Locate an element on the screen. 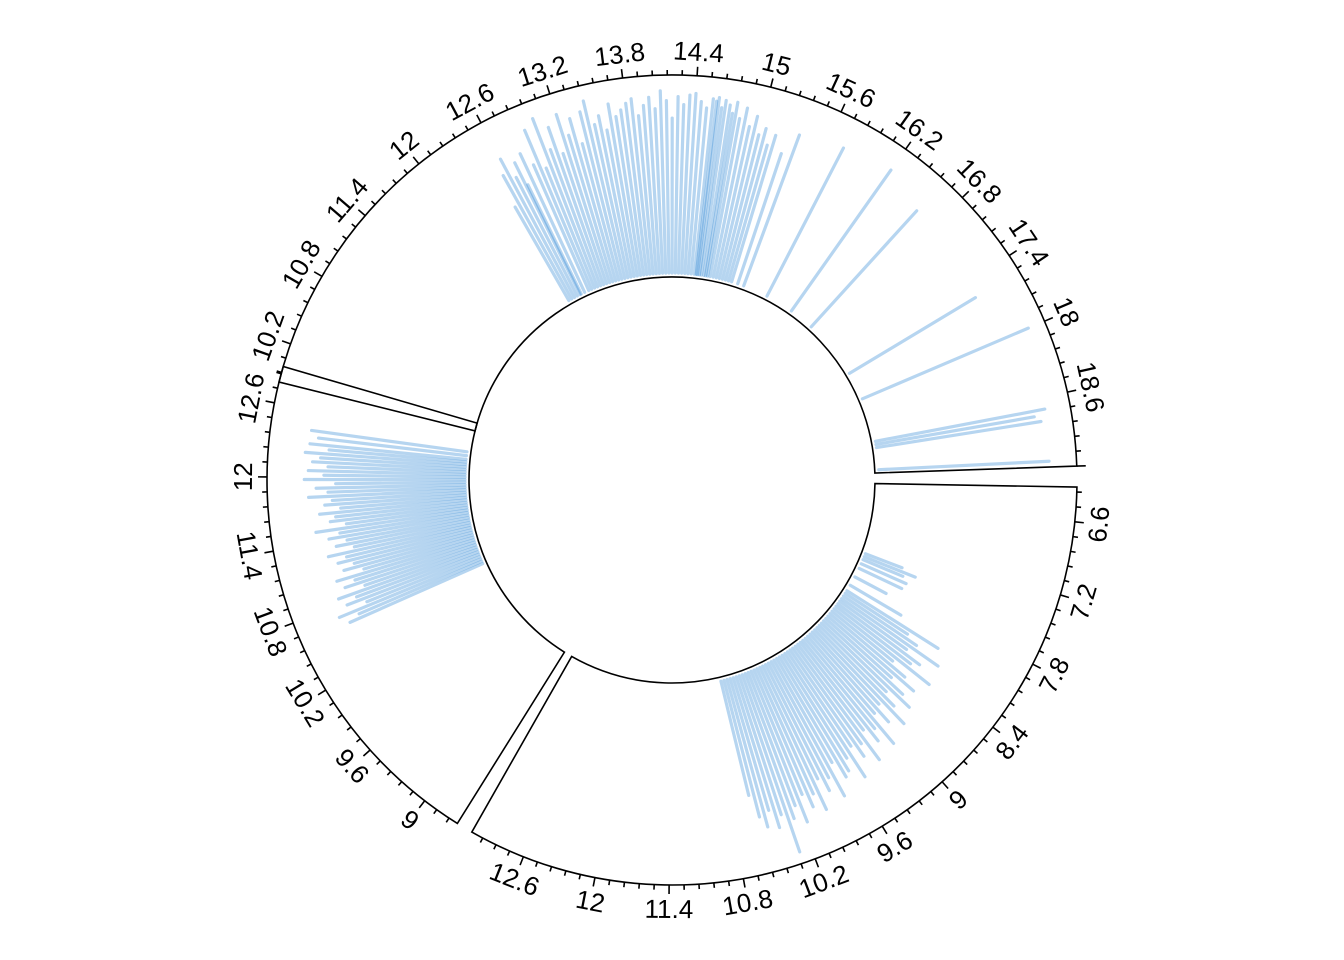 The image size is (1344, 960). sector-2-tick-label: 9.6 is located at coordinates (894, 846).